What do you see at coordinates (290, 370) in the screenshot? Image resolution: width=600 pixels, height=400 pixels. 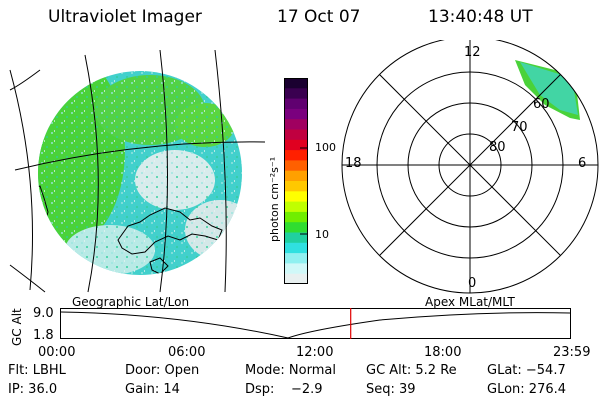 I see `status-mode: Mode: Normal` at bounding box center [290, 370].